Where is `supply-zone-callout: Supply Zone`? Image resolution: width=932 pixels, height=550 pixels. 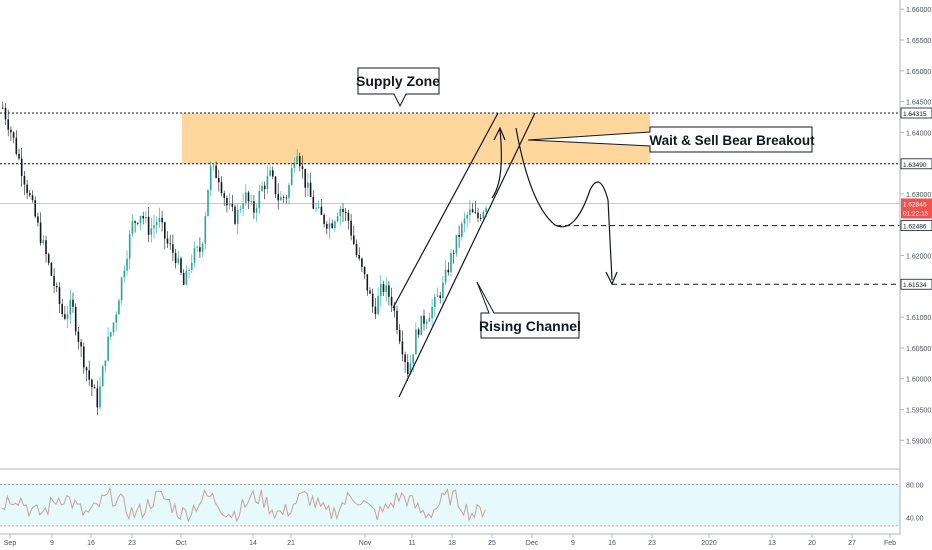 supply-zone-callout: Supply Zone is located at coordinates (398, 87).